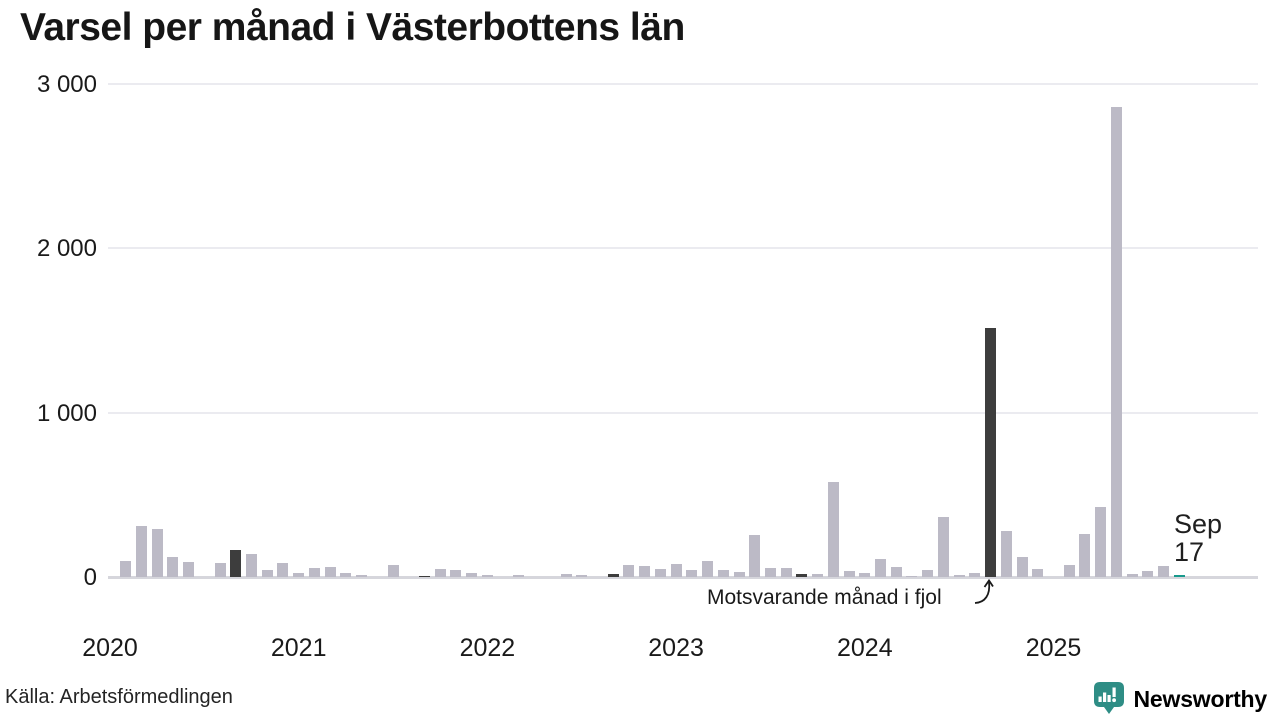 The height and width of the screenshot is (720, 1280). Describe the element at coordinates (824, 597) in the screenshot. I see `annotation-label: Motsvarande månad i fjol` at that location.